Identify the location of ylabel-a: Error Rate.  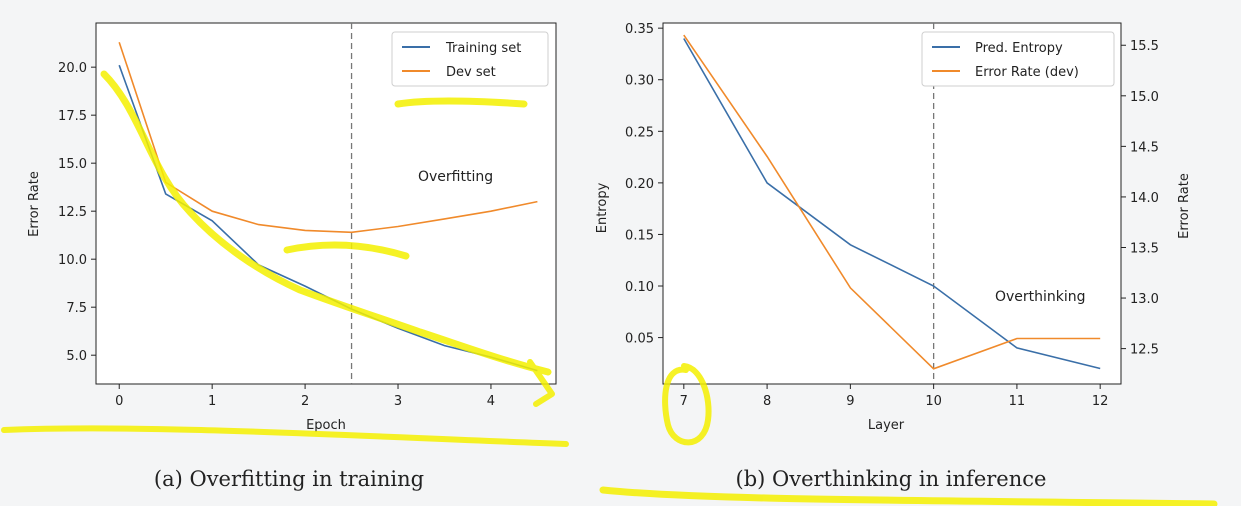
(34, 204).